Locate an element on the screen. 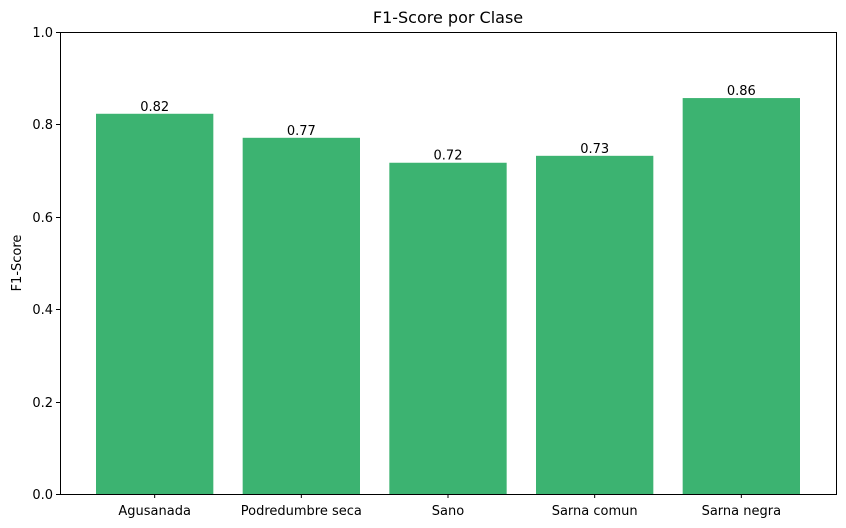 This screenshot has width=846, height=528. bar-value-label: 0.72 is located at coordinates (448, 156).